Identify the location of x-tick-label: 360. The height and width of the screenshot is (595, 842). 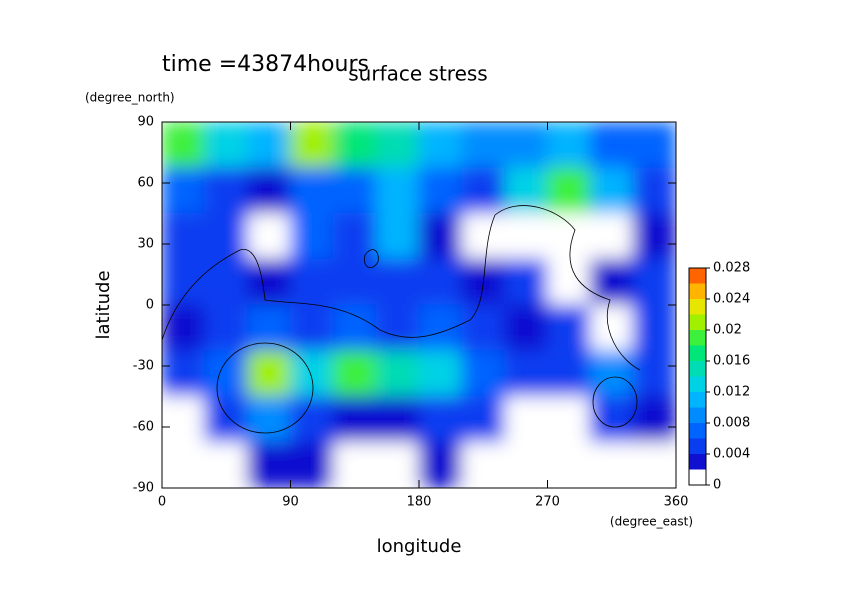
(676, 502).